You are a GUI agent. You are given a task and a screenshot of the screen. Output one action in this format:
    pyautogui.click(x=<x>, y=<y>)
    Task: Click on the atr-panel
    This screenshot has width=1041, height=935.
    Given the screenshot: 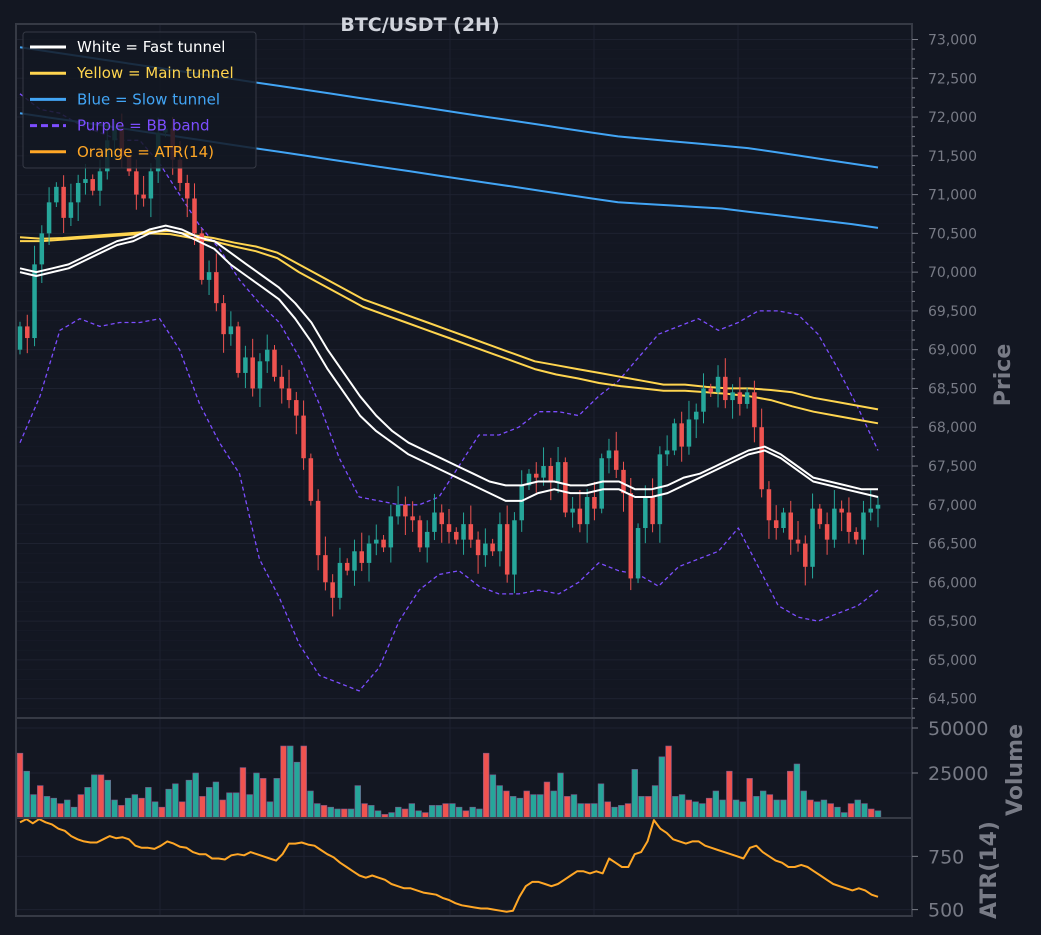 What is the action you would take?
    pyautogui.click(x=449, y=865)
    